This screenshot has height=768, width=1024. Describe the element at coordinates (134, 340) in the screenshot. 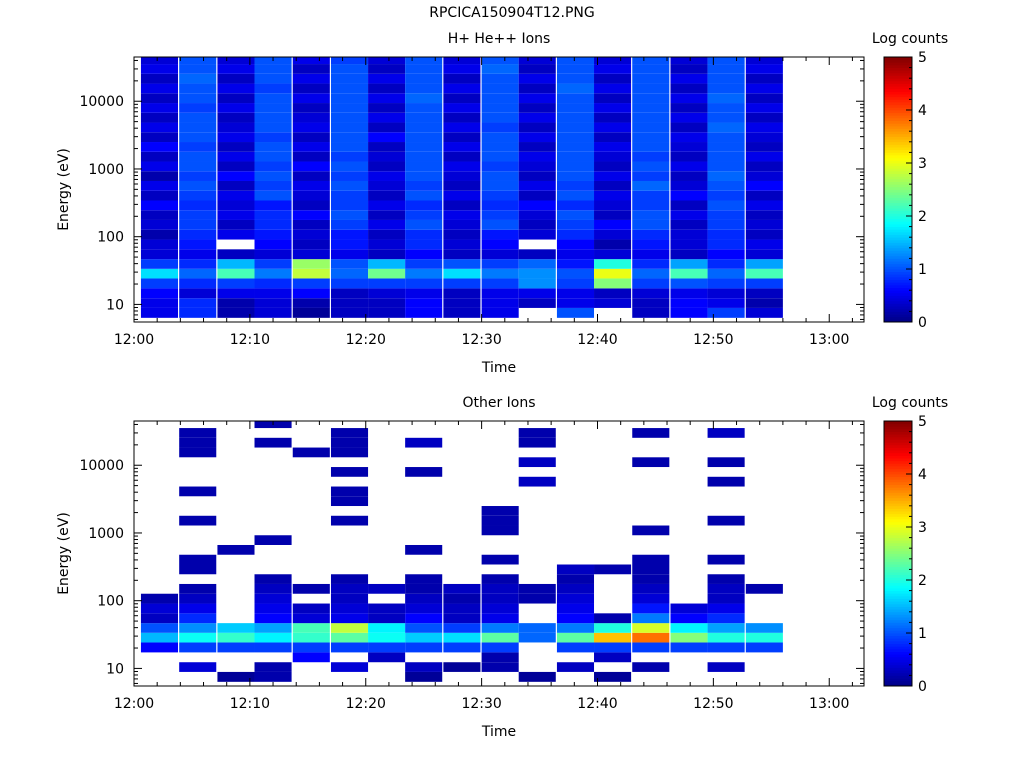

I see `x-tick-label: 12:00` at that location.